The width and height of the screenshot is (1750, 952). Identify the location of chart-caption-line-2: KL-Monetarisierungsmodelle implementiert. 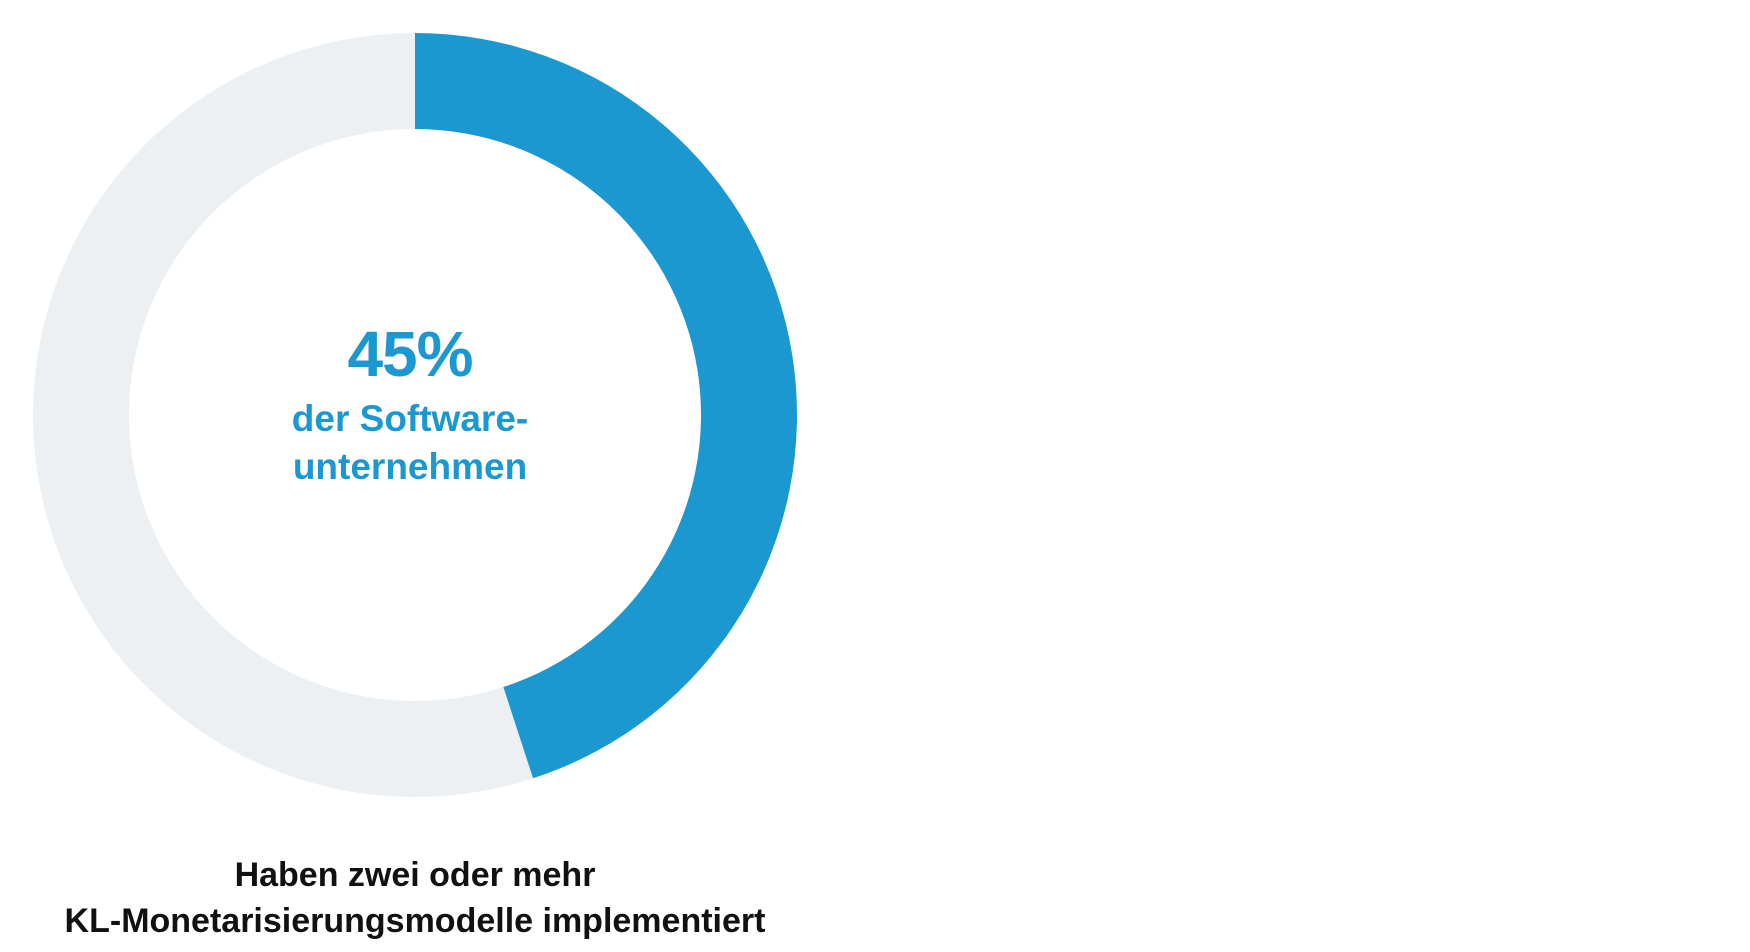
(415, 921).